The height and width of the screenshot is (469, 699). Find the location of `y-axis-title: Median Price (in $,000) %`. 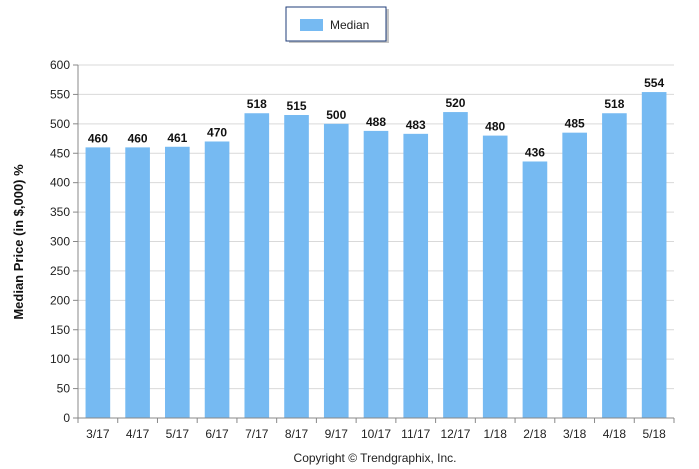

y-axis-title: Median Price (in $,000) % is located at coordinates (18, 242).